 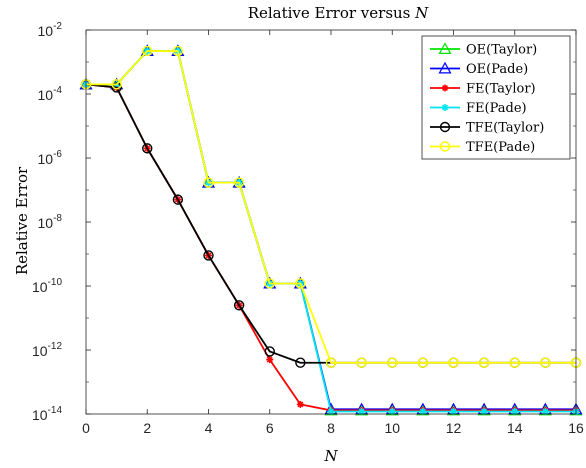 What do you see at coordinates (147, 428) in the screenshot?
I see `x-tick-label: 2` at bounding box center [147, 428].